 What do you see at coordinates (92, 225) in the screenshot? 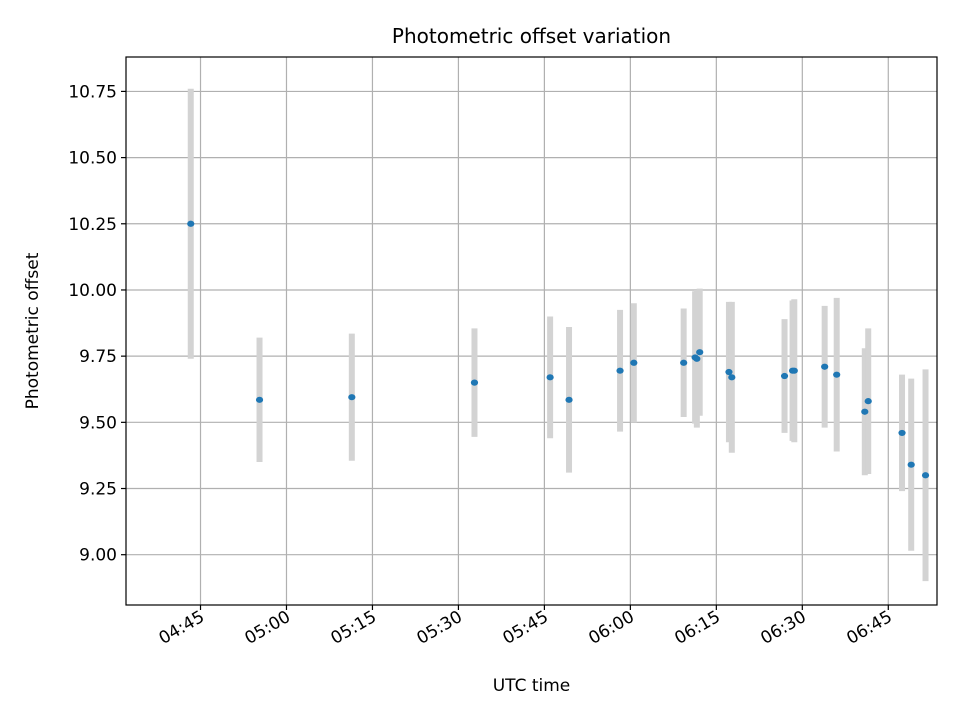
I see `y-tick-label: 10.25` at bounding box center [92, 225].